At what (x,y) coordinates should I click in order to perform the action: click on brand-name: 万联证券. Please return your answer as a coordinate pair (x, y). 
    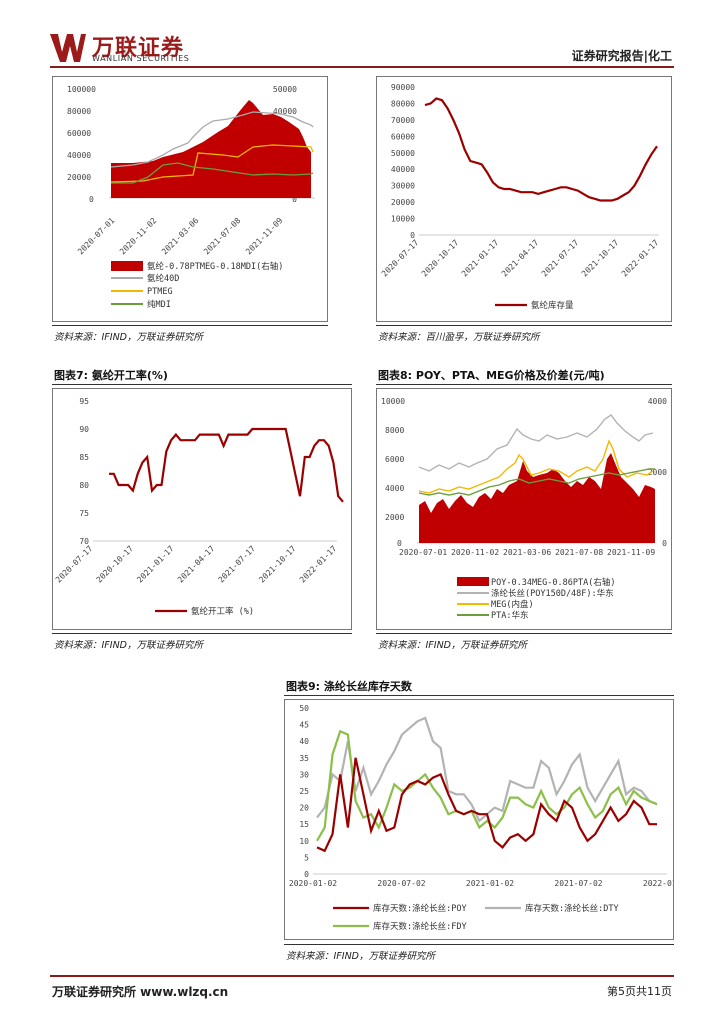
    Looking at the image, I should click on (138, 48).